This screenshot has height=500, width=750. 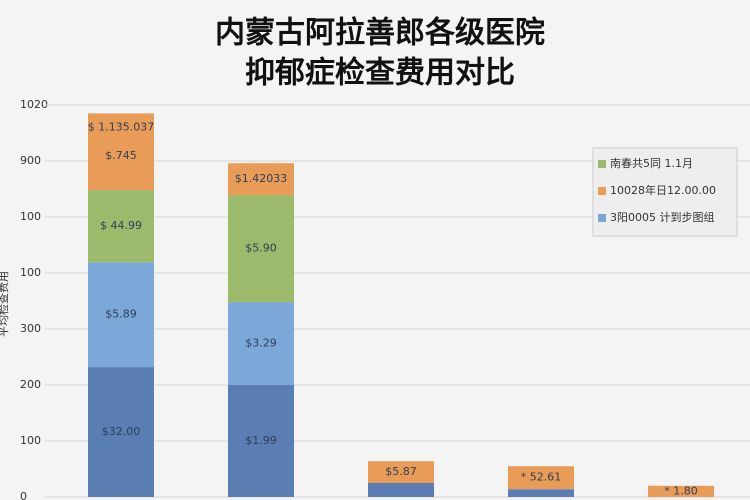 I want to click on chart-title: 内蒙古阿拉善郎各级医院, so click(x=380, y=33).